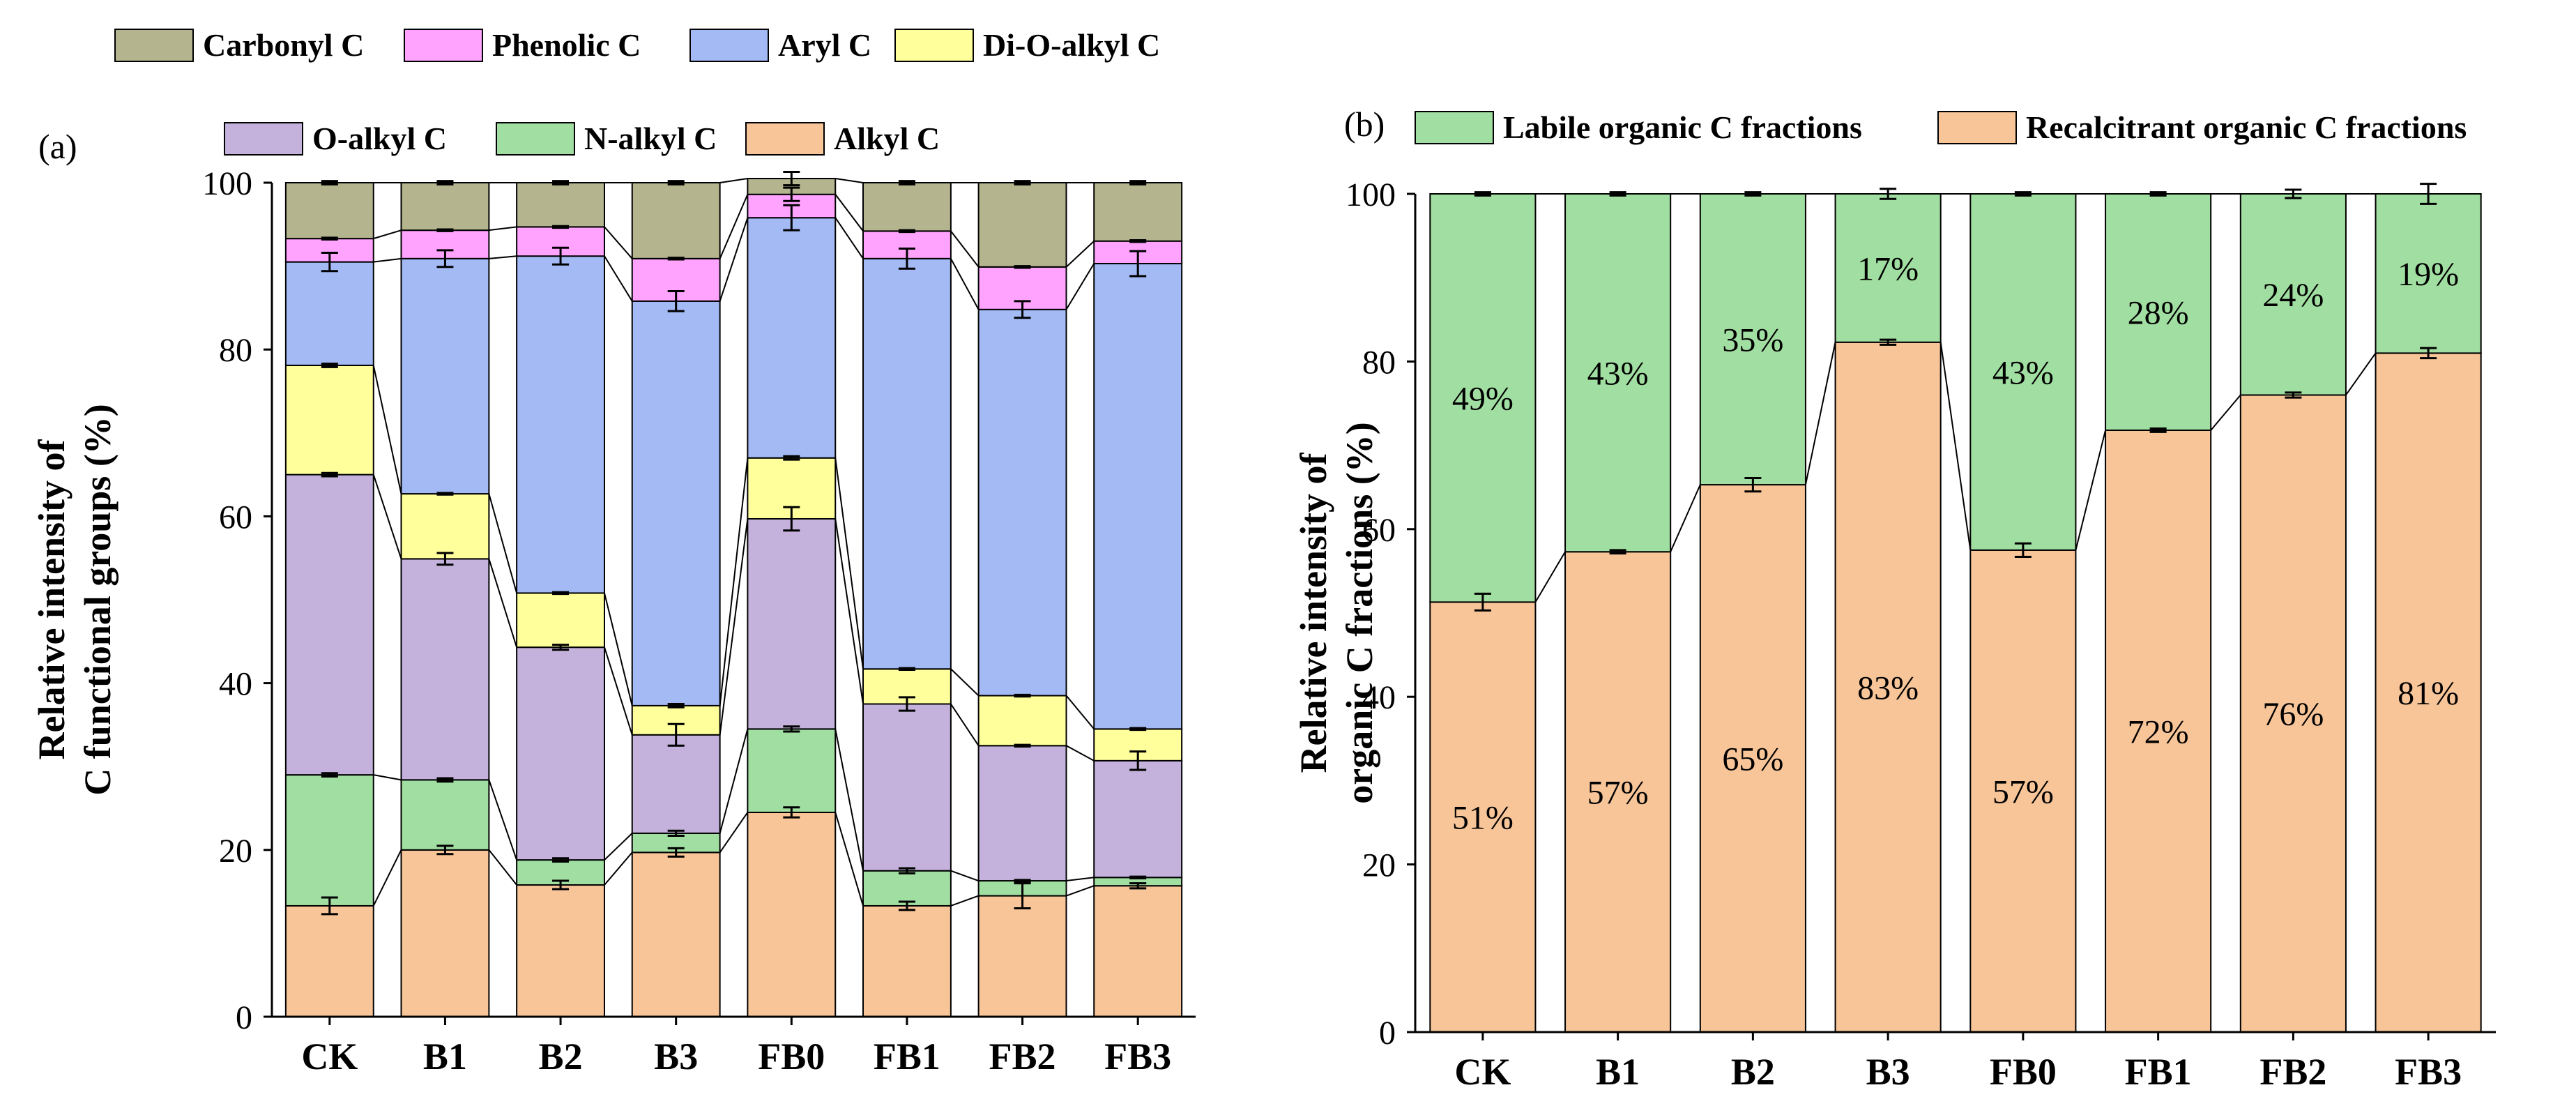 Image resolution: width=2576 pixels, height=1106 pixels. What do you see at coordinates (227, 183) in the screenshot?
I see `a-ytick-label-100: 100` at bounding box center [227, 183].